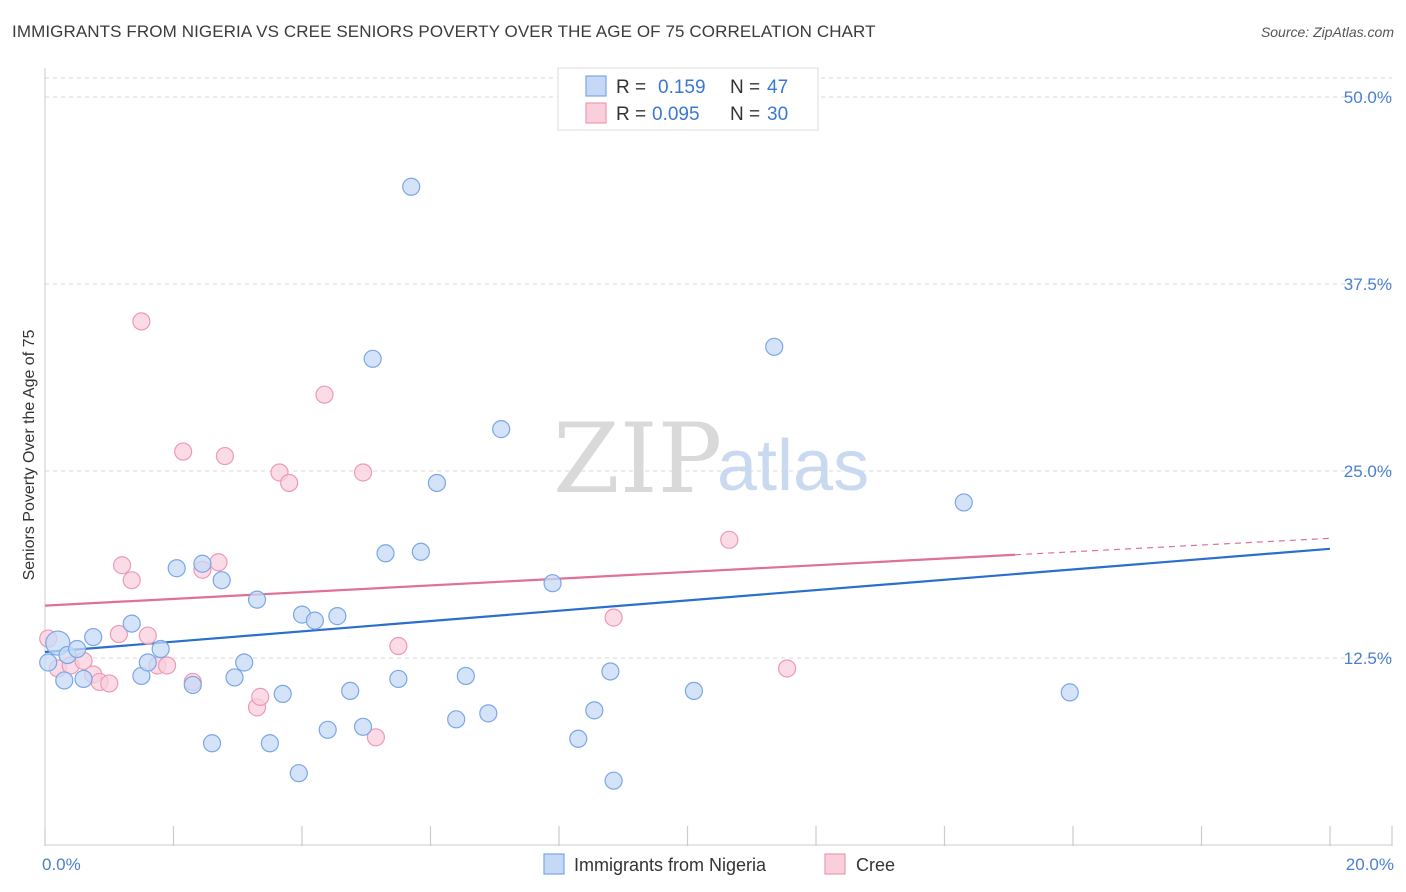 The image size is (1406, 892). What do you see at coordinates (1368, 97) in the screenshot?
I see `y-tick-label-3: 50.0%` at bounding box center [1368, 97].